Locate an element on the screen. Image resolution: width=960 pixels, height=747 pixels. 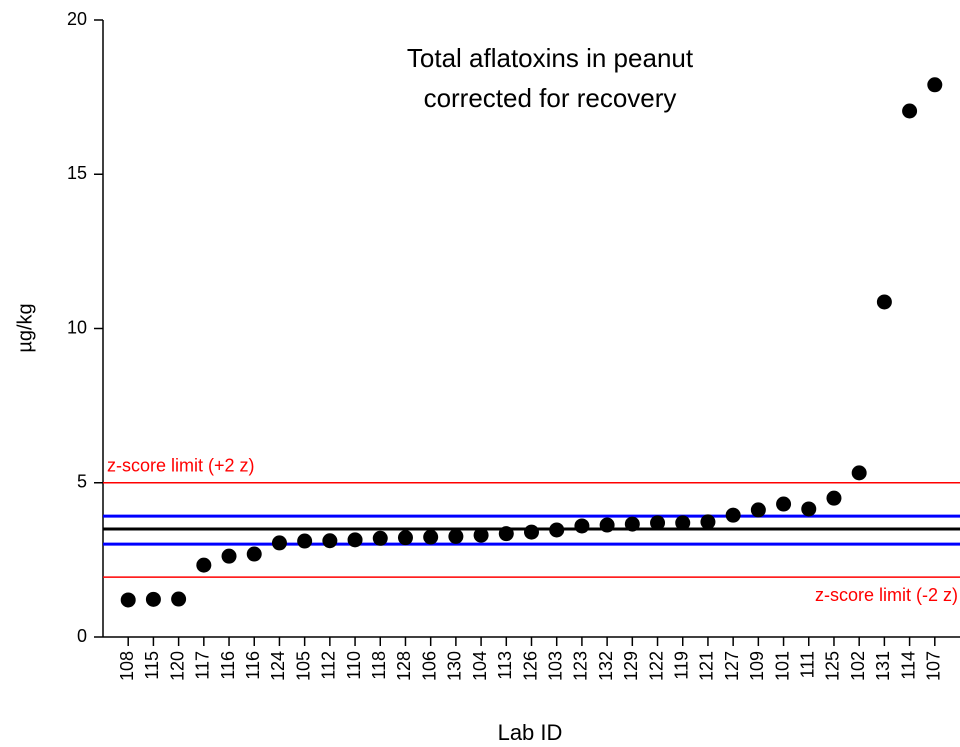
x-tick-label: 120 is located at coordinates (177, 666).